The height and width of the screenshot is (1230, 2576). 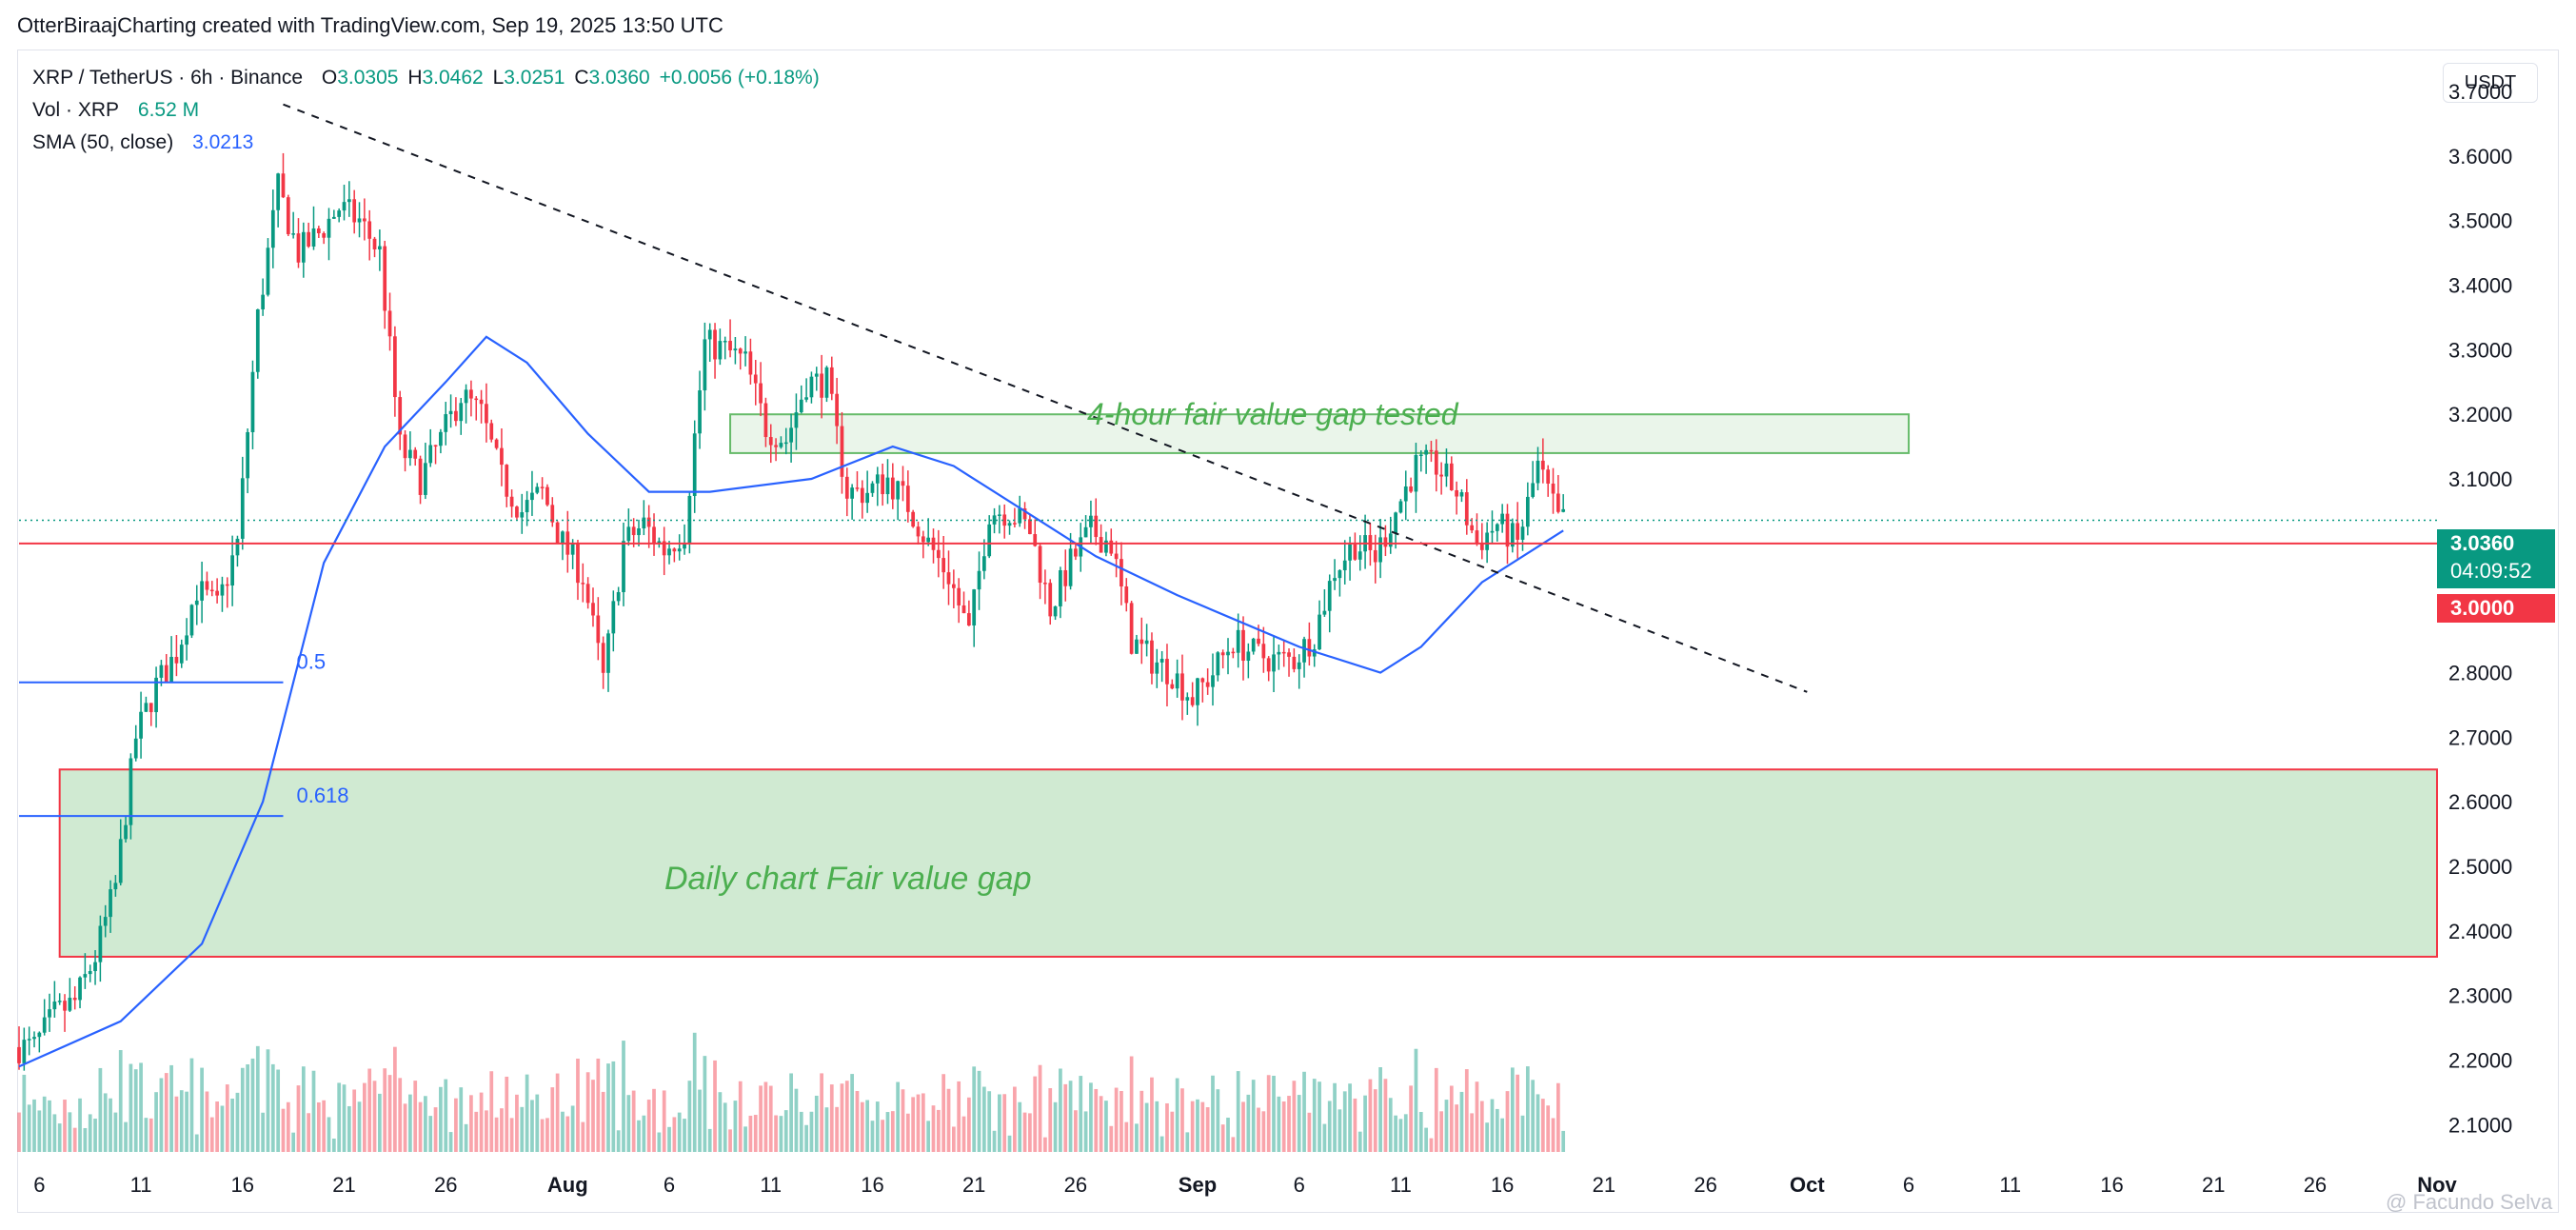 What do you see at coordinates (498, 78) in the screenshot?
I see `low-label: L` at bounding box center [498, 78].